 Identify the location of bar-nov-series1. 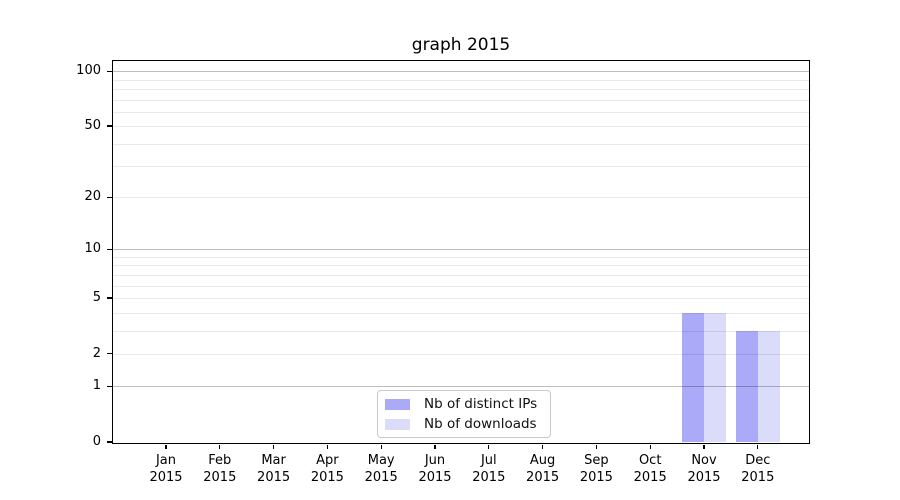
(715, 377).